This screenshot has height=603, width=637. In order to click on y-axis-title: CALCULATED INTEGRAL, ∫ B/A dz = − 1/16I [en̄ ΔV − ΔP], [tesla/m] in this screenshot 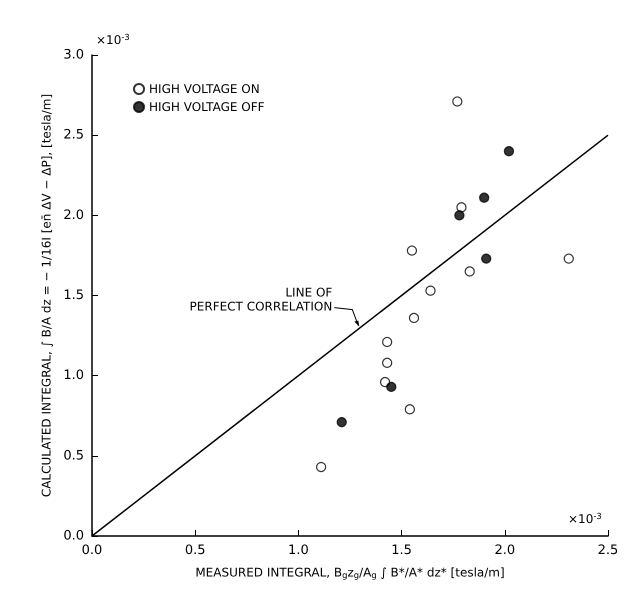, I will do `click(46, 296)`.